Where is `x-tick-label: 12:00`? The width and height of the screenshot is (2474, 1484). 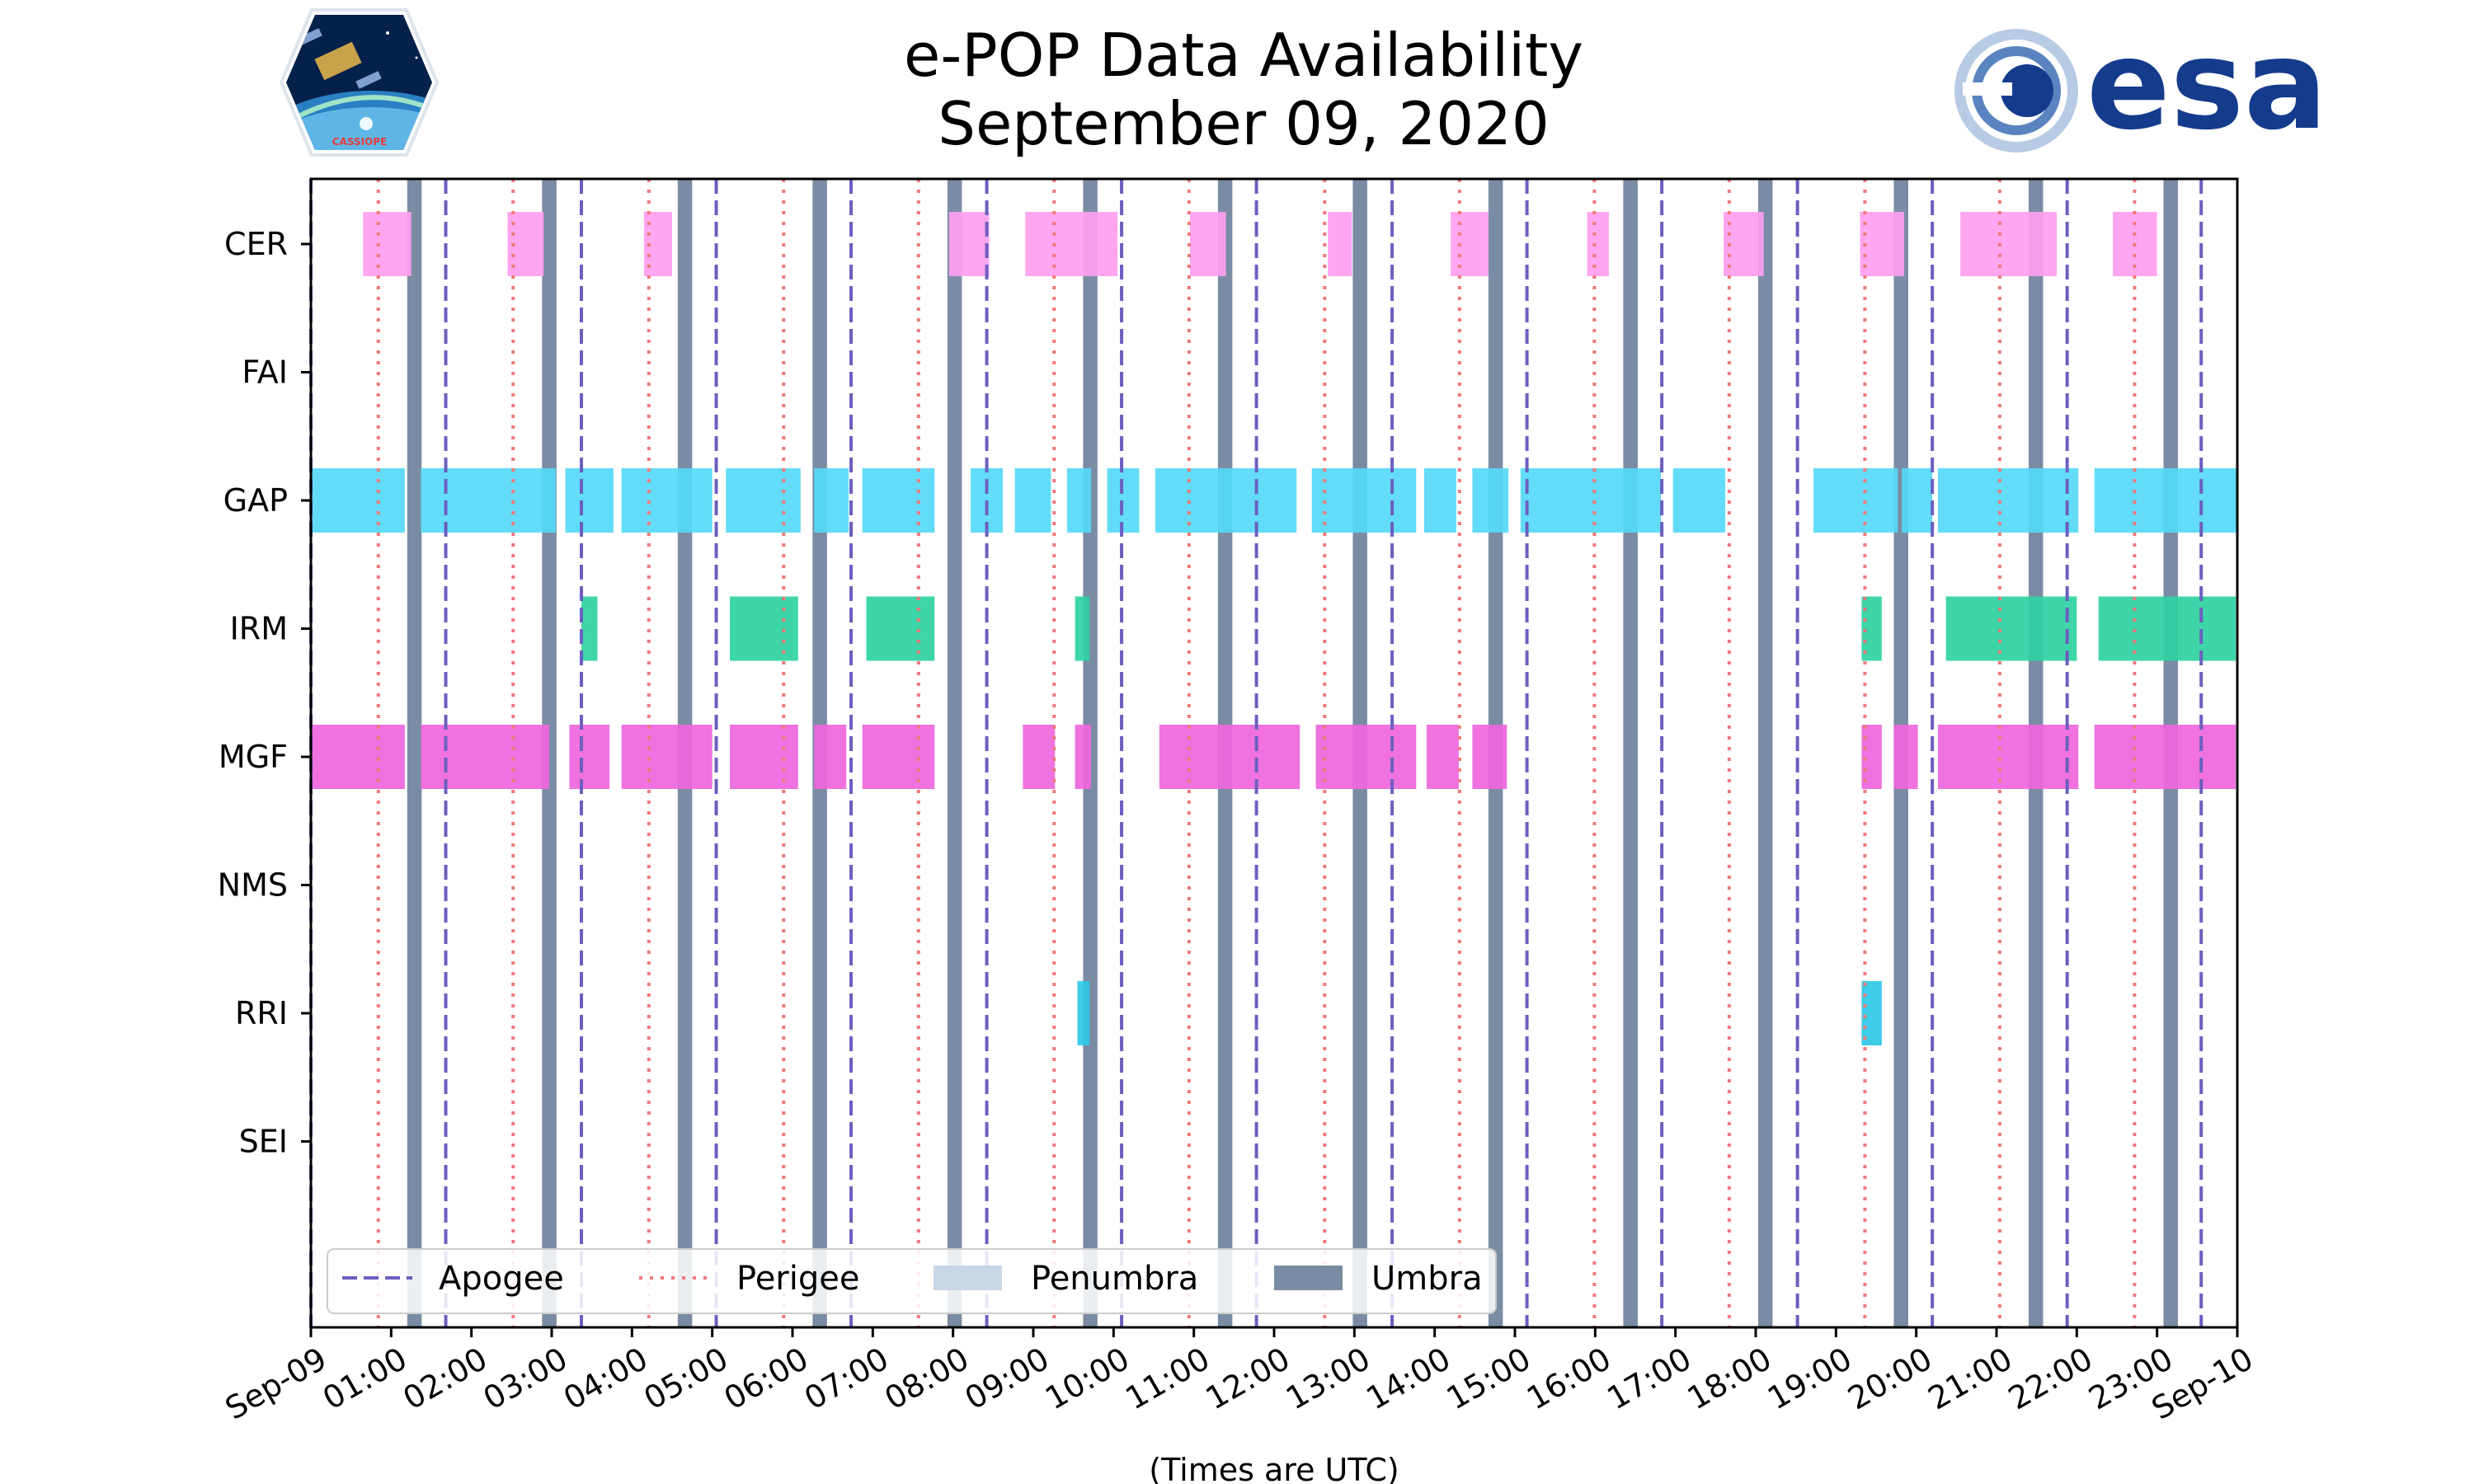
x-tick-label: 12:00 is located at coordinates (1248, 1379).